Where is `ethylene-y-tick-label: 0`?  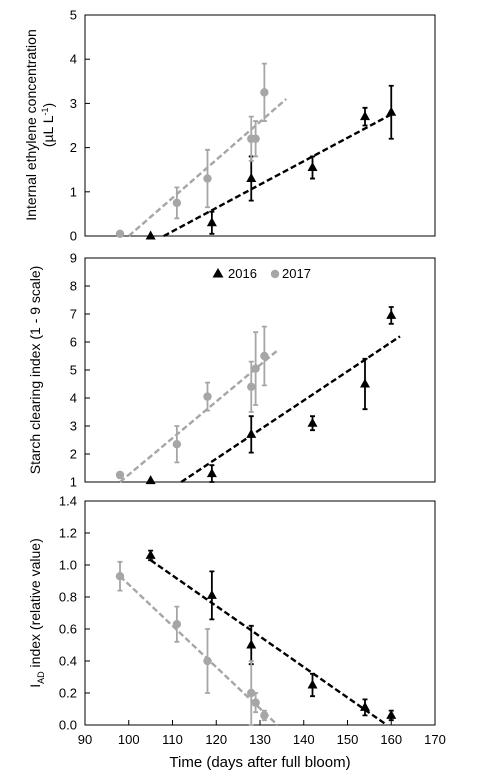 ethylene-y-tick-label: 0 is located at coordinates (73, 236).